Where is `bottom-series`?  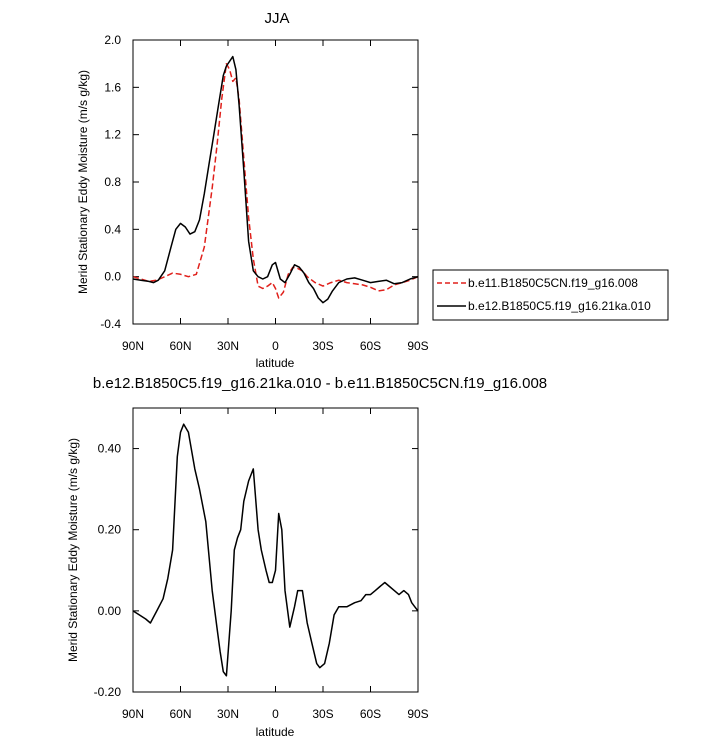 bottom-series is located at coordinates (275, 550).